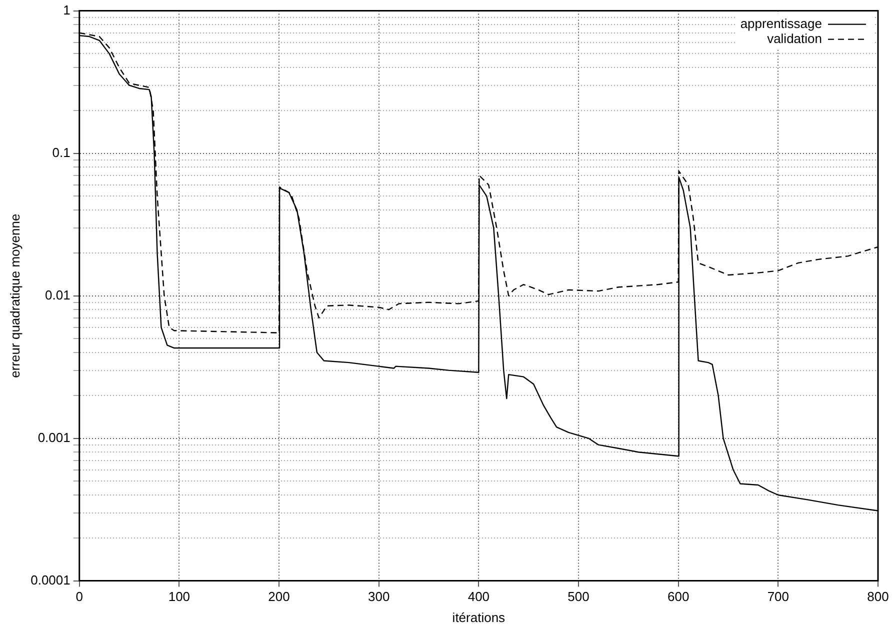 The height and width of the screenshot is (630, 892). I want to click on y-axis-title: erreur quadratique moyenne, so click(14, 296).